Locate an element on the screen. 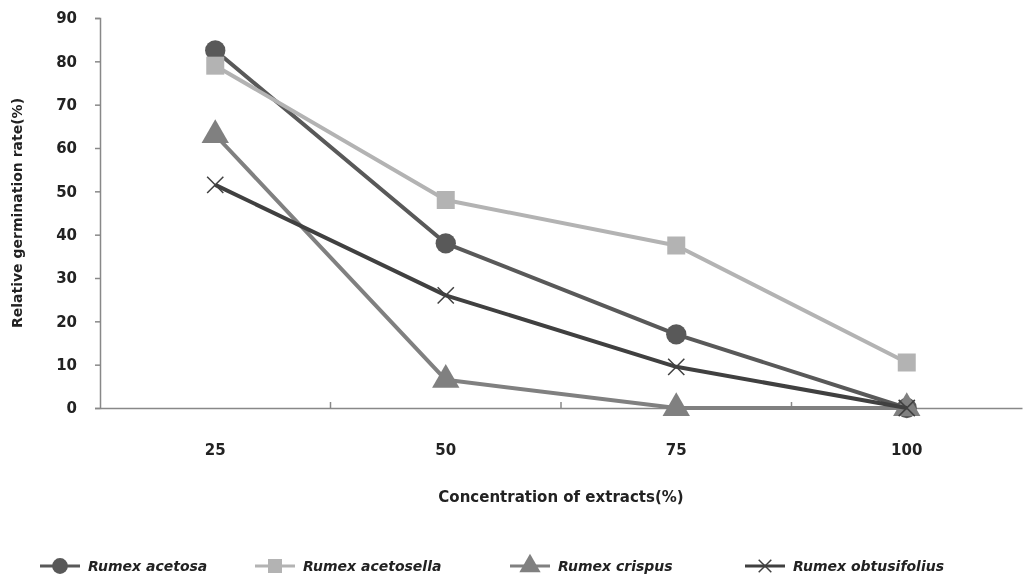 This screenshot has height=583, width=1028. x-axis-title: Concentration of extracts(%) is located at coordinates (561, 497).